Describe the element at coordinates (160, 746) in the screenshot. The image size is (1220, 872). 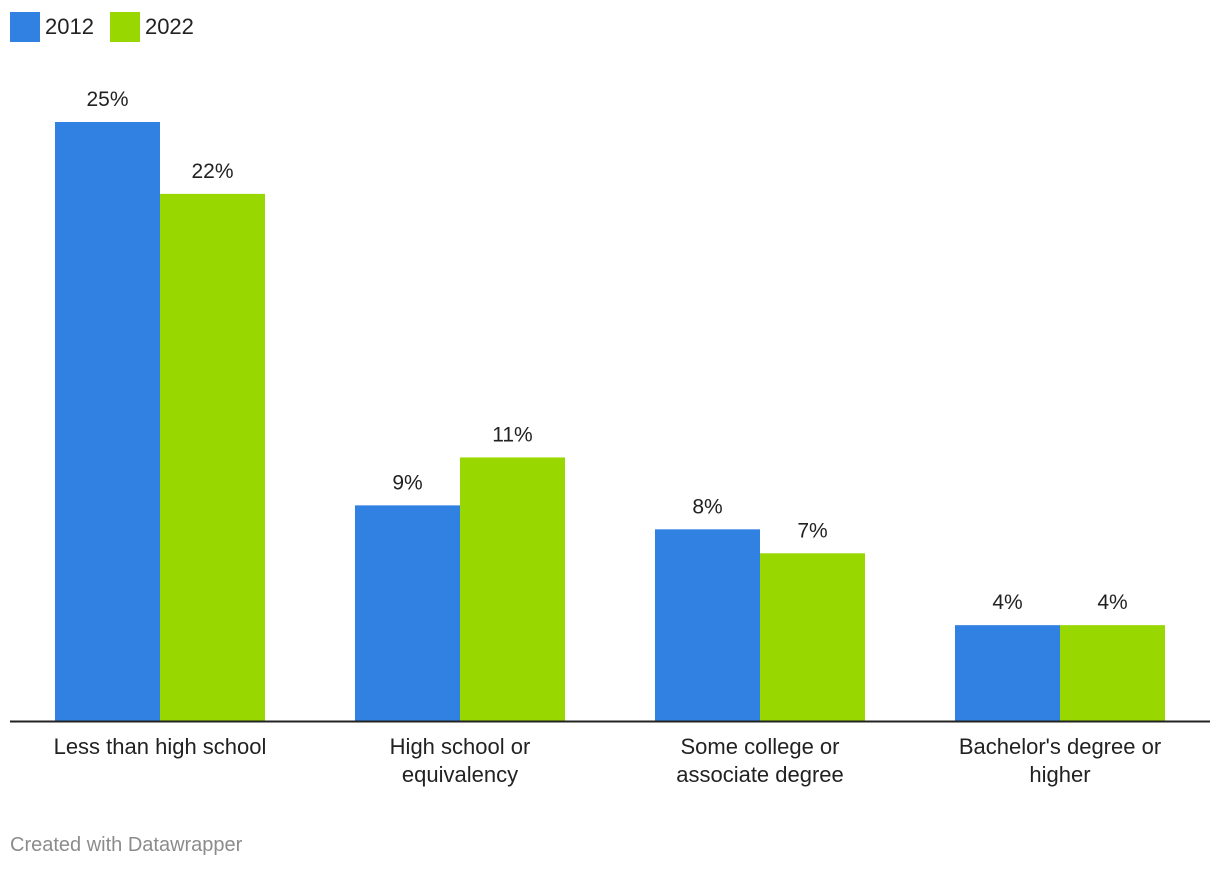
I see `category-label-0-line-0: Less than high school` at that location.